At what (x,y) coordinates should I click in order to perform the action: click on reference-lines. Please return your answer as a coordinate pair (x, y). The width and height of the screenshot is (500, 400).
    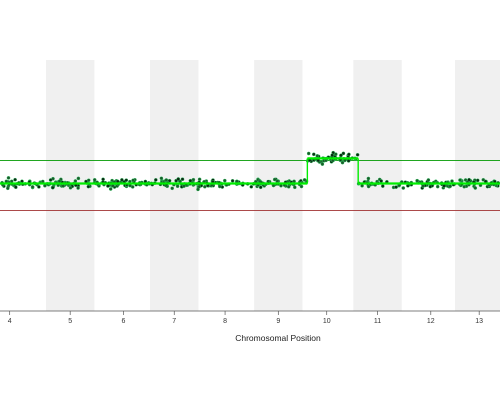
    Looking at the image, I should click on (250, 185).